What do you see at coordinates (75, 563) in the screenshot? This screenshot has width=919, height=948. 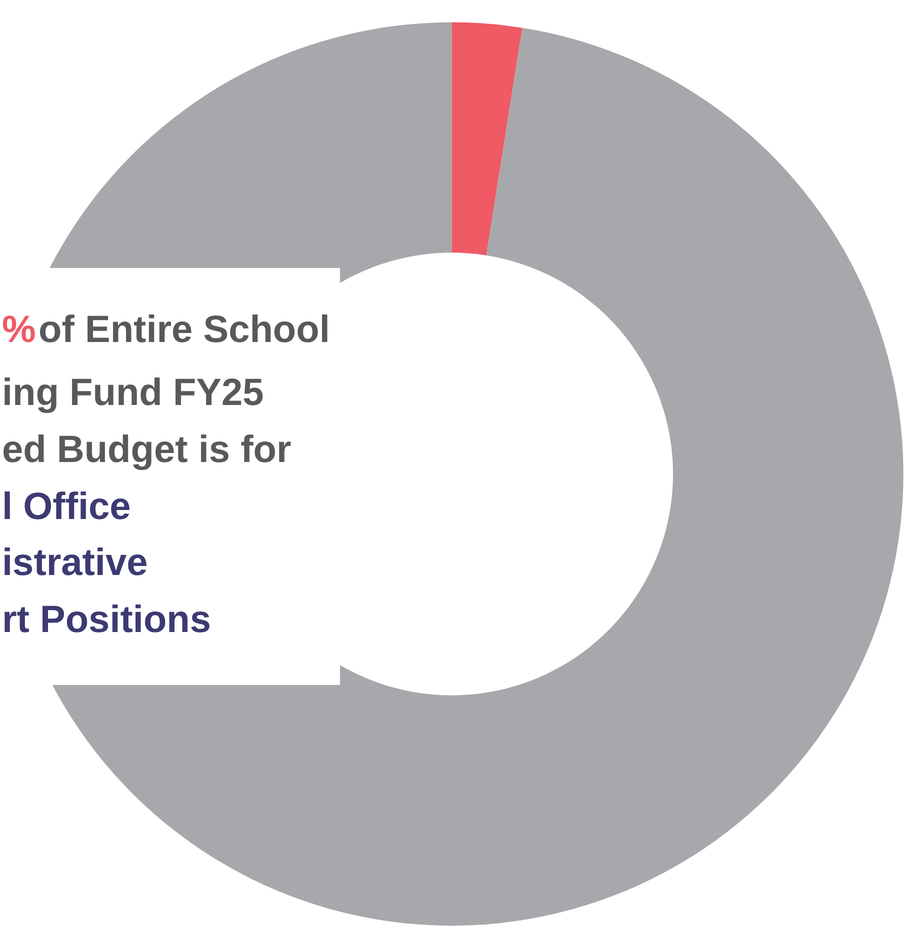 I see `text: istrative` at bounding box center [75, 563].